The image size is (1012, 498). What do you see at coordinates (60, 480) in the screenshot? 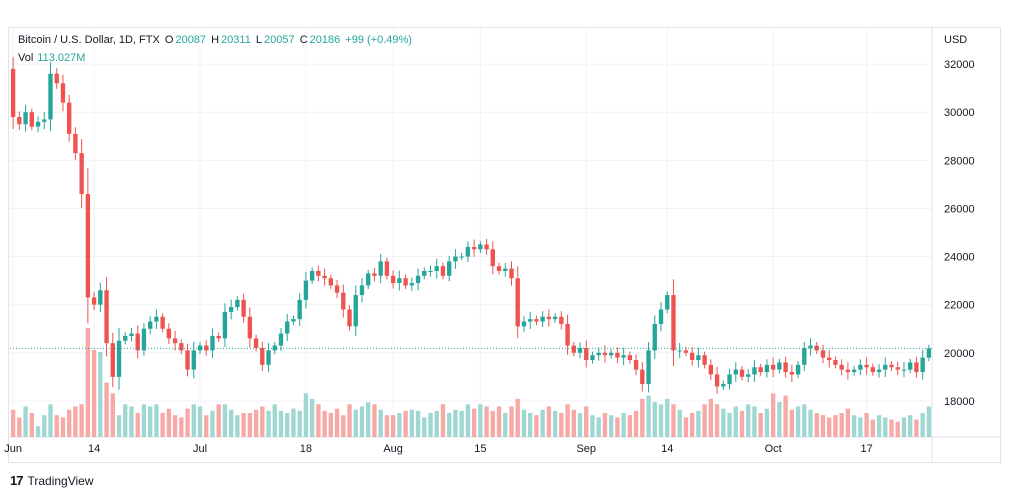
I see `brand-name: TradingView` at bounding box center [60, 480].